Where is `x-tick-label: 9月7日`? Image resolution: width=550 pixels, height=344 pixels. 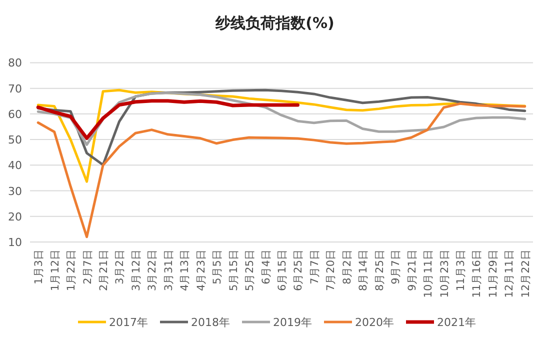
x-tick-label: 9月7日 is located at coordinates (396, 266).